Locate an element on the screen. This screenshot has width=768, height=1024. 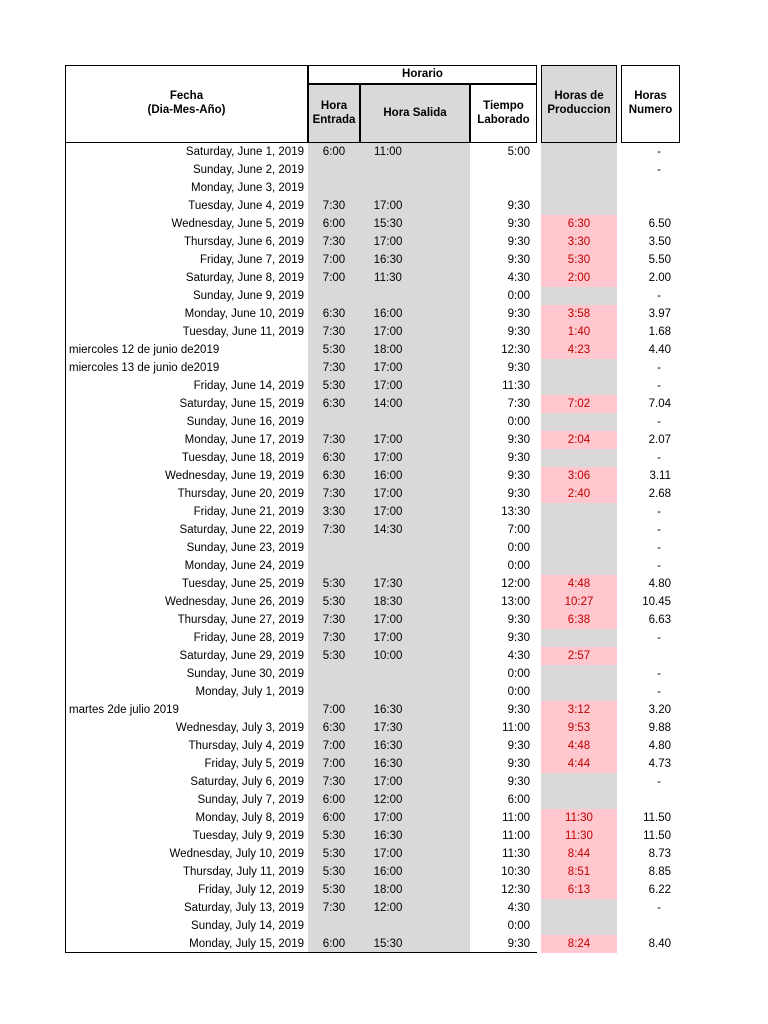
cell-fecha: Tuesday, June 25, 2019 is located at coordinates (186, 584).